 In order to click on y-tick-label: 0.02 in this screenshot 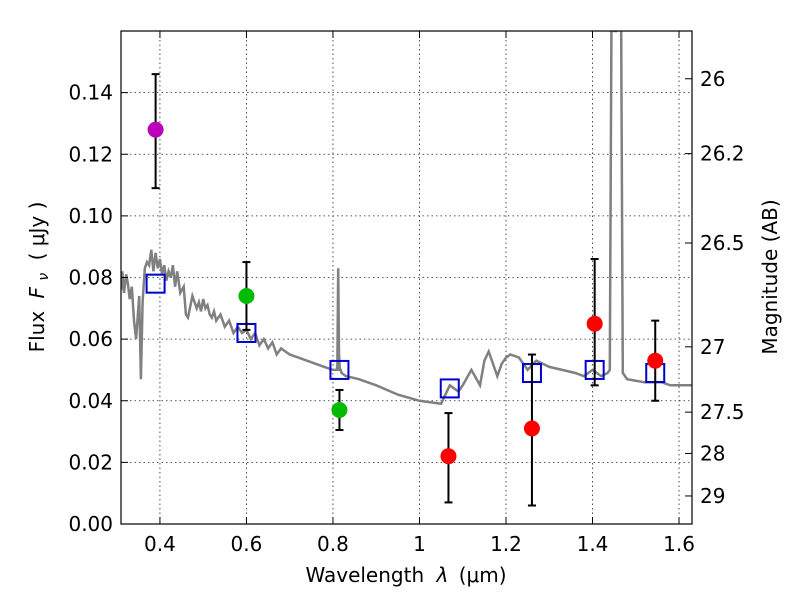, I will do `click(90, 462)`.